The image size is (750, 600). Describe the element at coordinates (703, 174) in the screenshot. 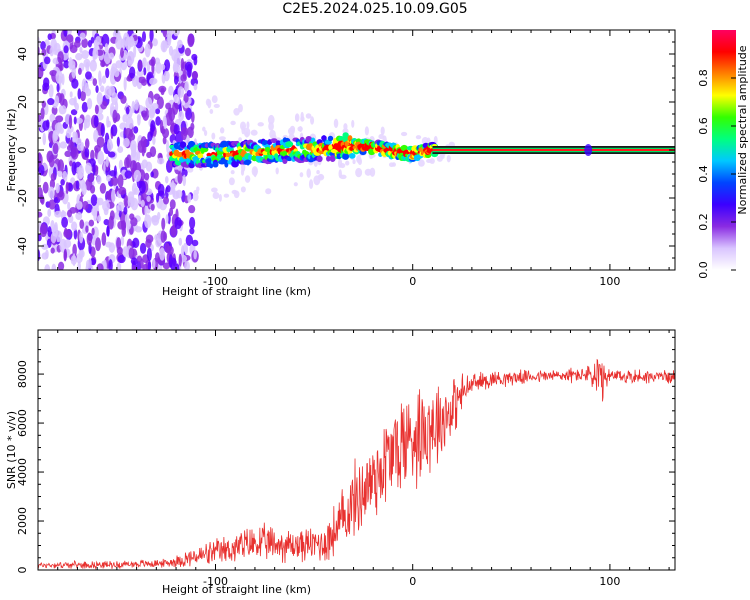

I see `colorbar-tick-label: 0.4` at that location.